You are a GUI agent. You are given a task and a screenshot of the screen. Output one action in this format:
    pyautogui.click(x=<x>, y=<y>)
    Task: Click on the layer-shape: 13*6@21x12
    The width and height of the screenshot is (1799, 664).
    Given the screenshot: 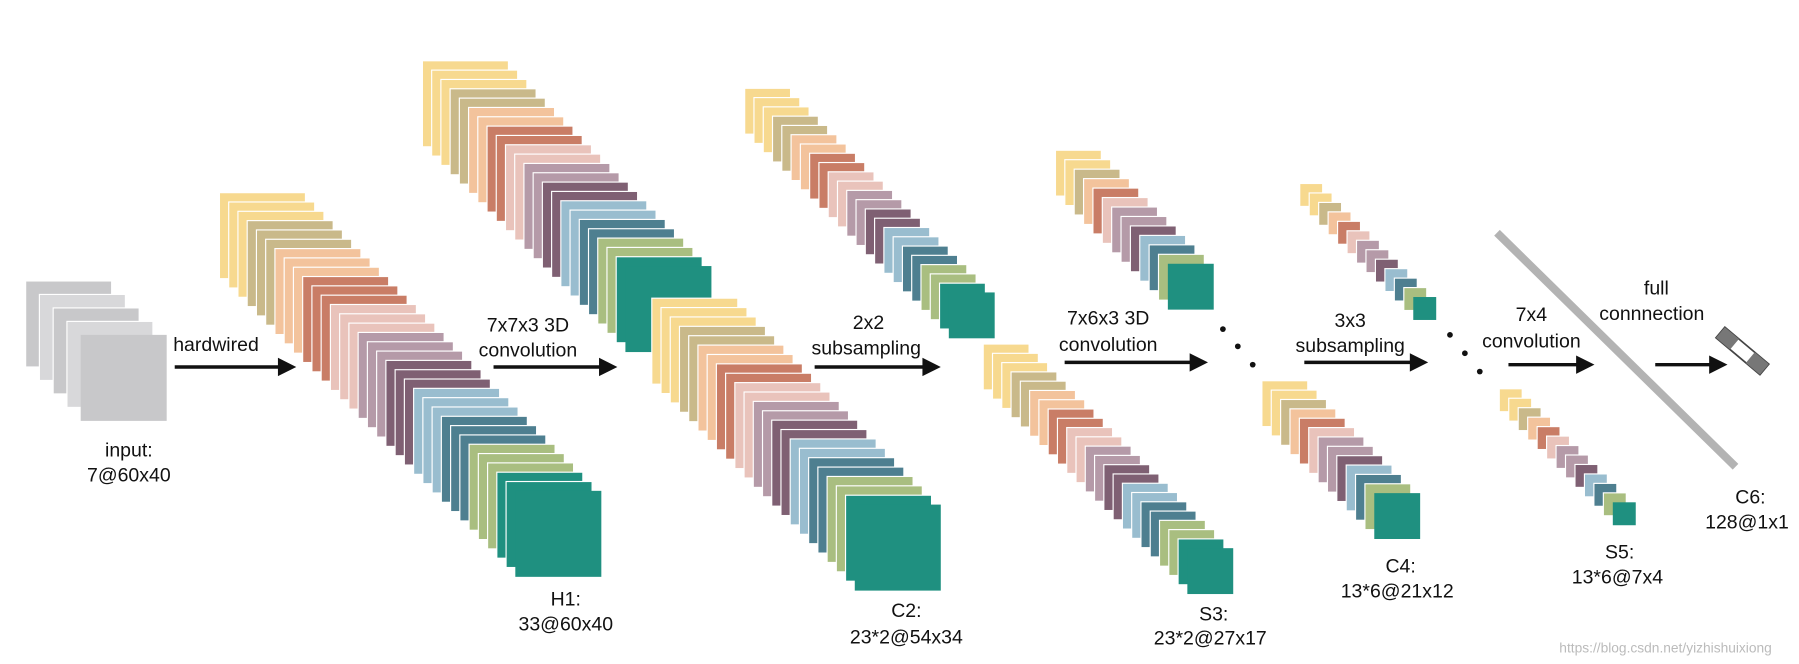 What is the action you would take?
    pyautogui.click(x=1397, y=591)
    